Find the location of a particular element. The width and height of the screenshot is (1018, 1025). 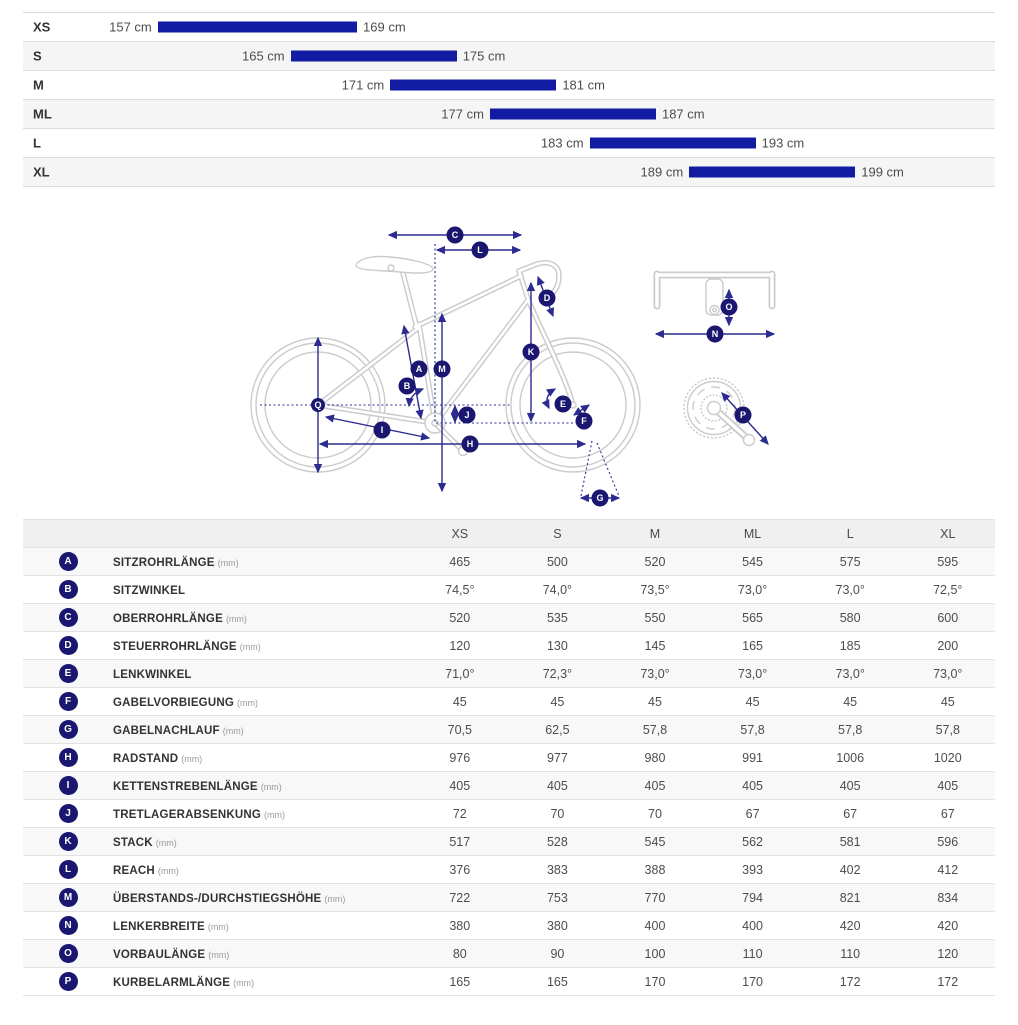

row-marker-badge: J is located at coordinates (68, 813).